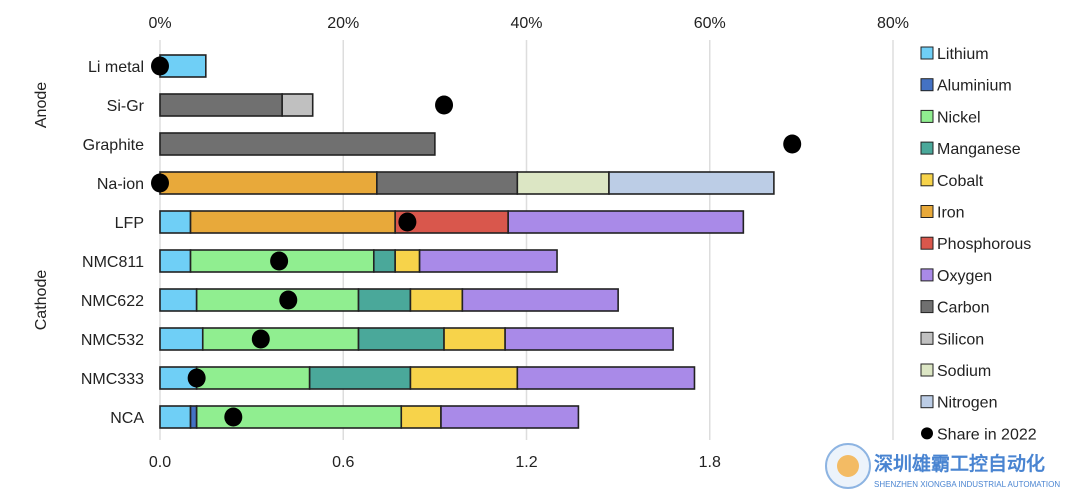  Describe the element at coordinates (297, 105) in the screenshot. I see `bar-segment-silicon` at that location.